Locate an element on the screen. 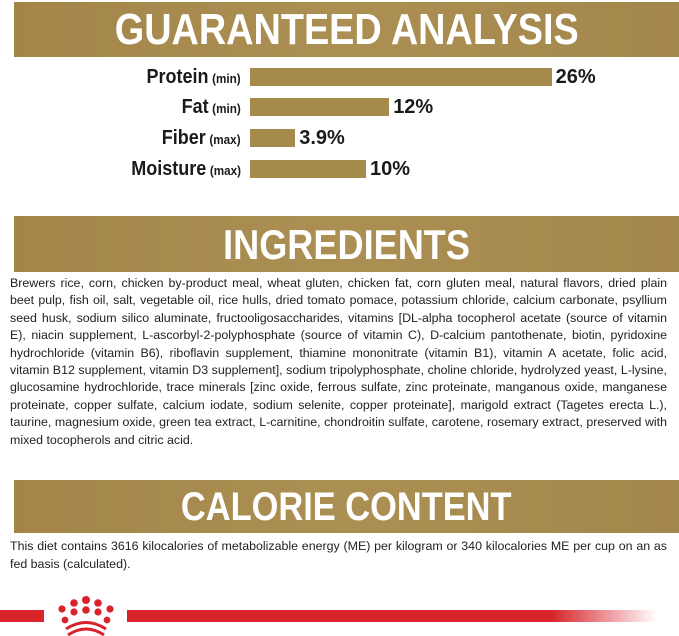  nutrient-name: Fat is located at coordinates (195, 107).